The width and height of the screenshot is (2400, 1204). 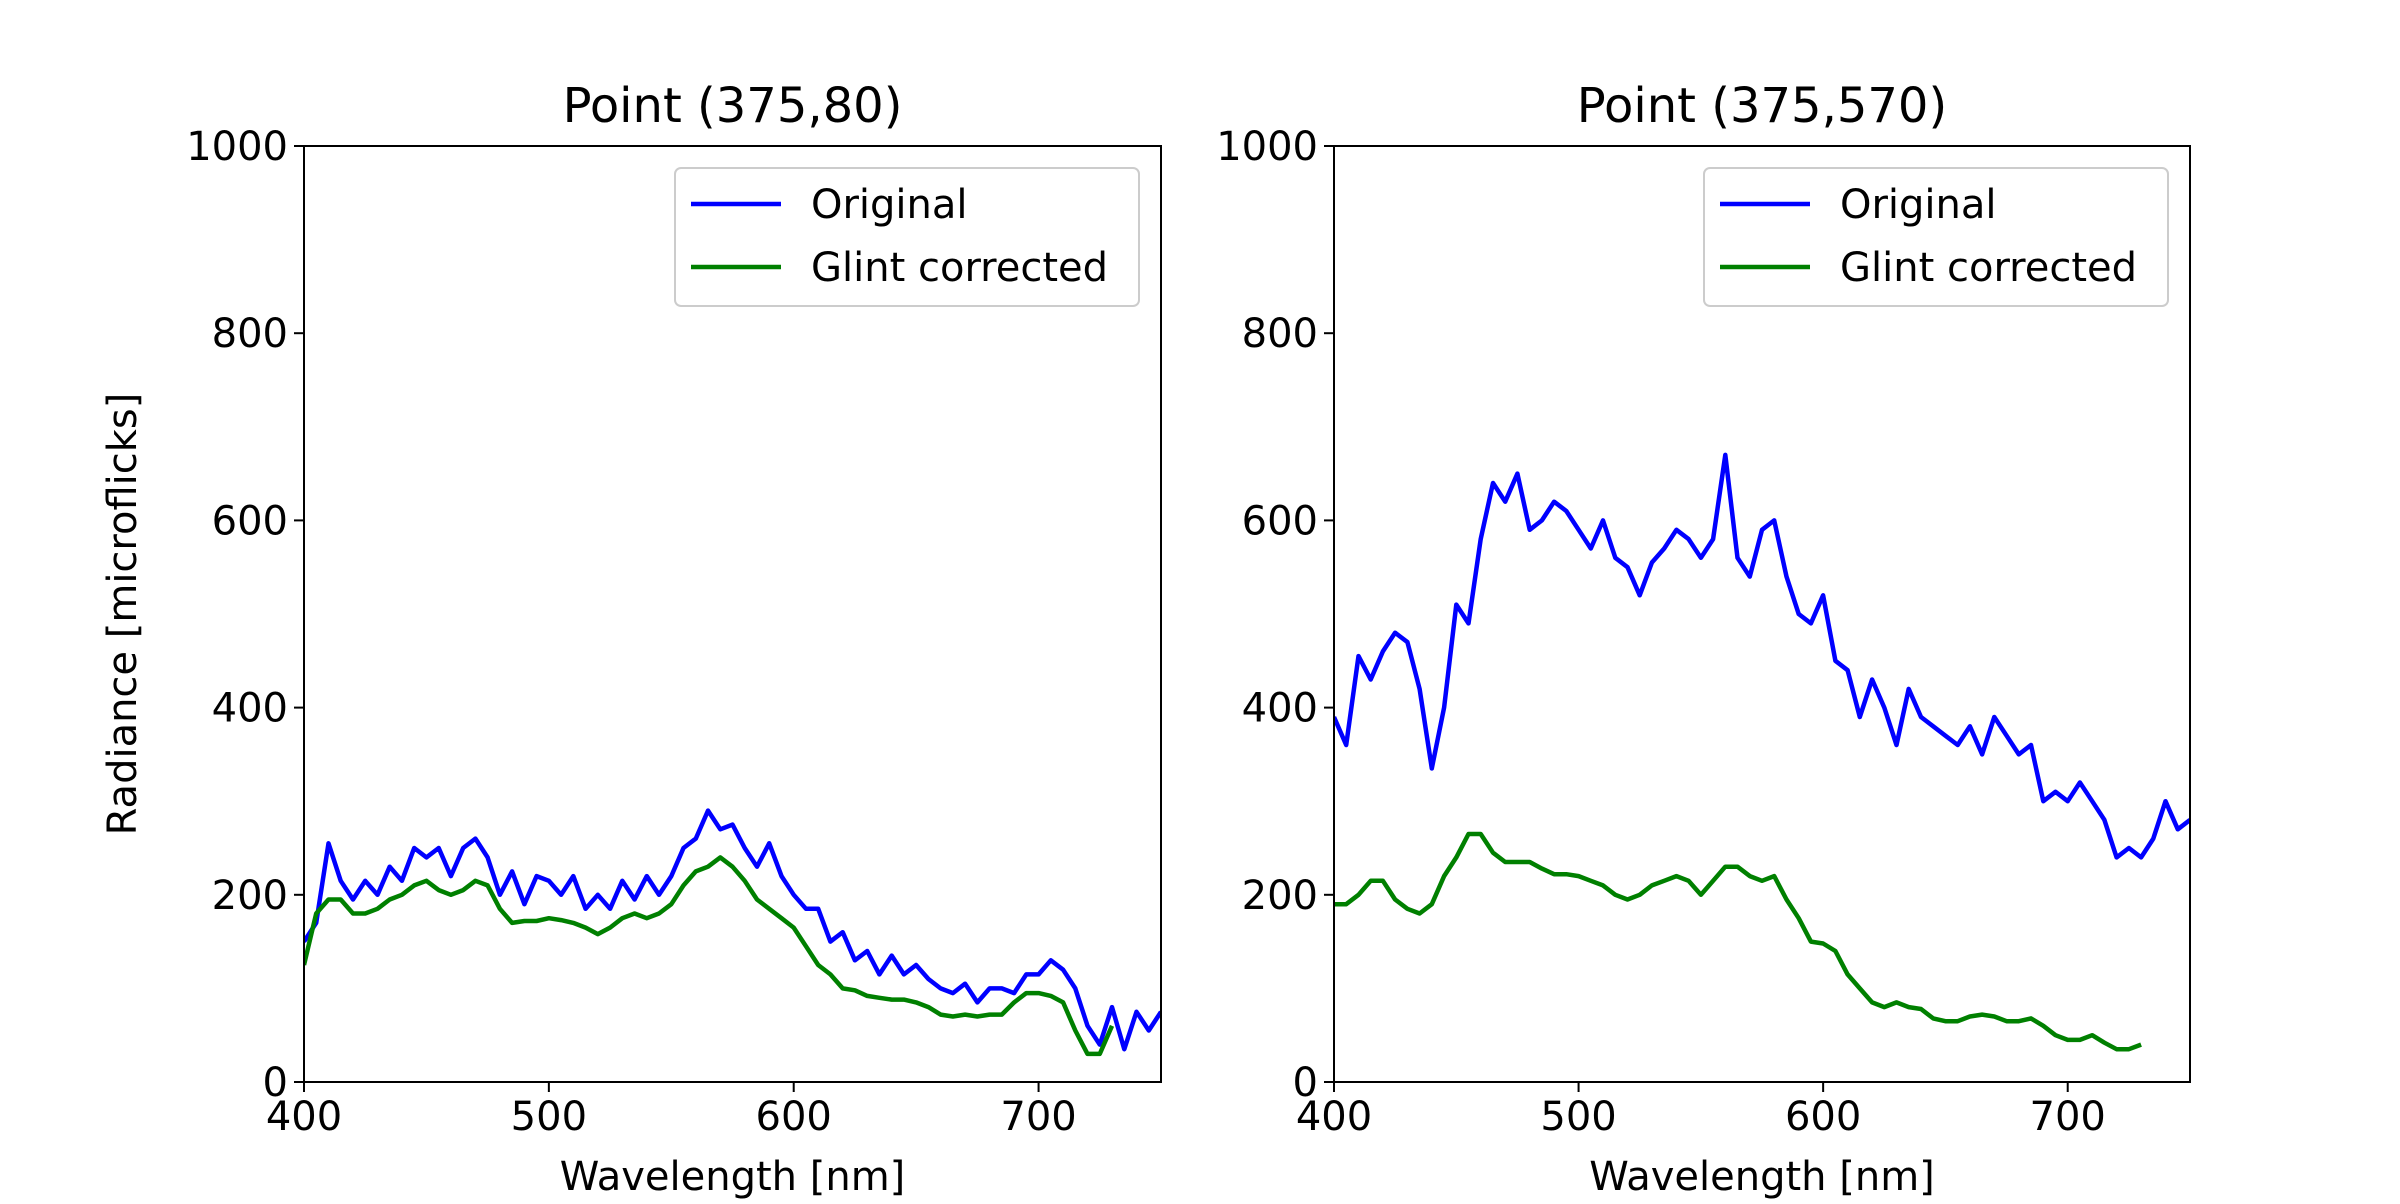 What do you see at coordinates (733, 106) in the screenshot?
I see `chart-title: Point (375,80)` at bounding box center [733, 106].